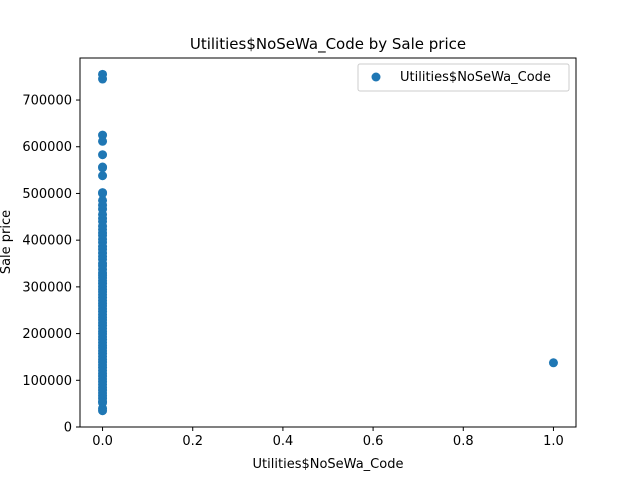  What do you see at coordinates (7, 242) in the screenshot?
I see `y-axis-label: Sale price` at bounding box center [7, 242].